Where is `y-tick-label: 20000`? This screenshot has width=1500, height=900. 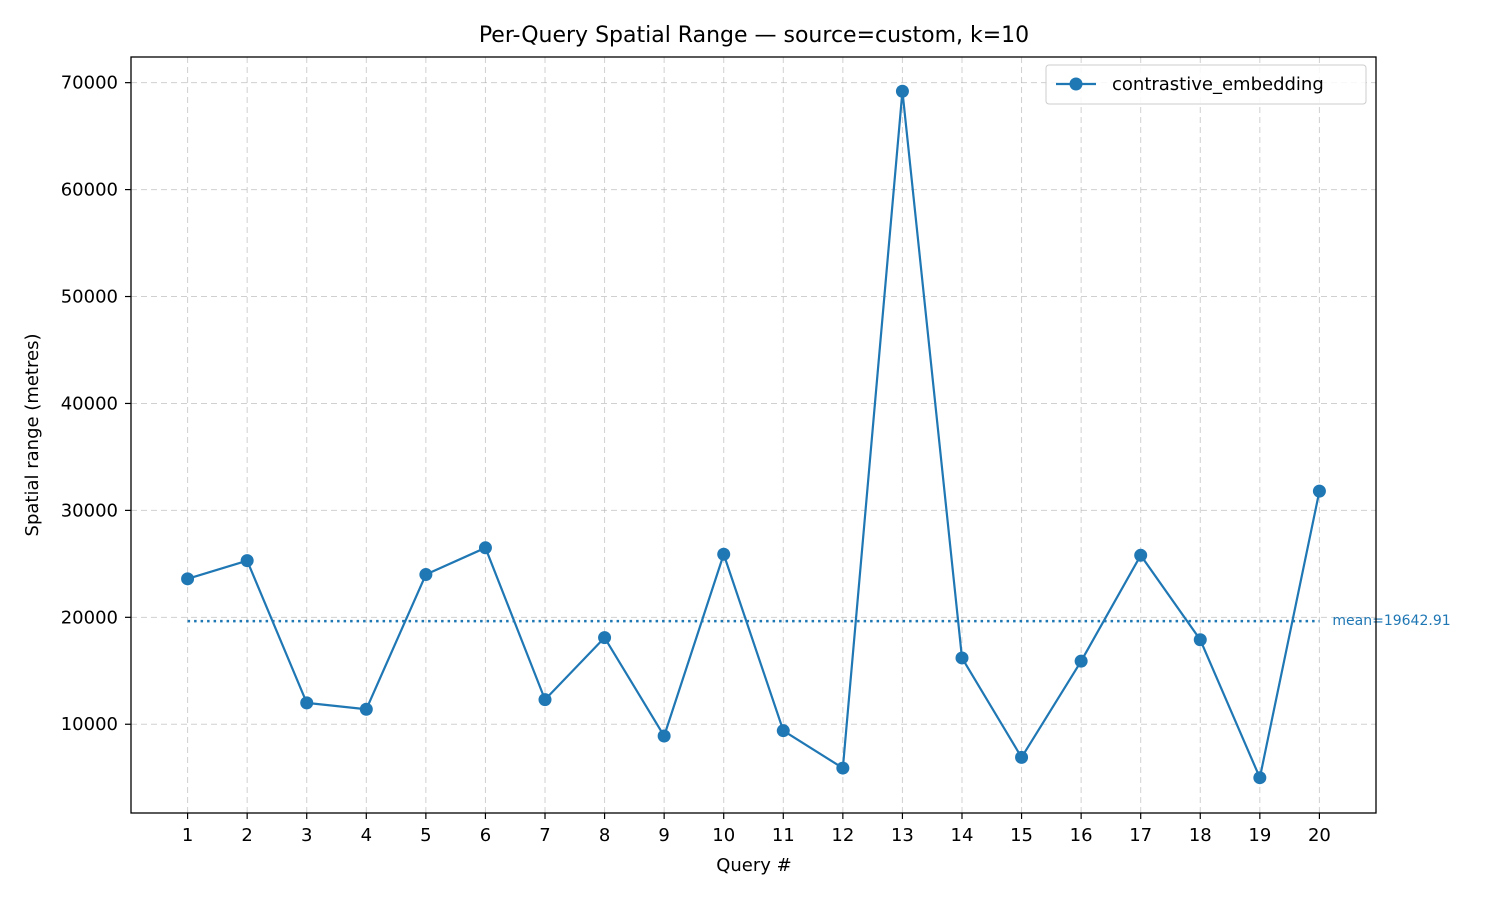
y-tick-label: 20000 is located at coordinates (89, 617).